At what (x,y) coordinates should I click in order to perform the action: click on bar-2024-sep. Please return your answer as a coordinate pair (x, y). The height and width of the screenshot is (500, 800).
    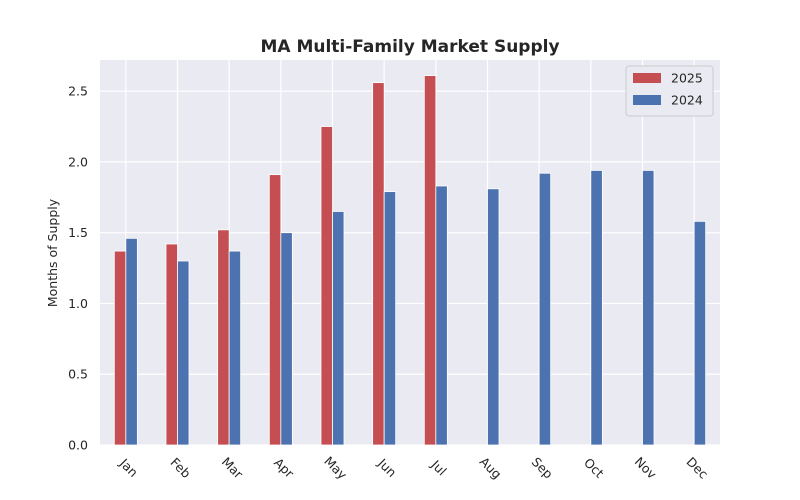
    Looking at the image, I should click on (545, 309).